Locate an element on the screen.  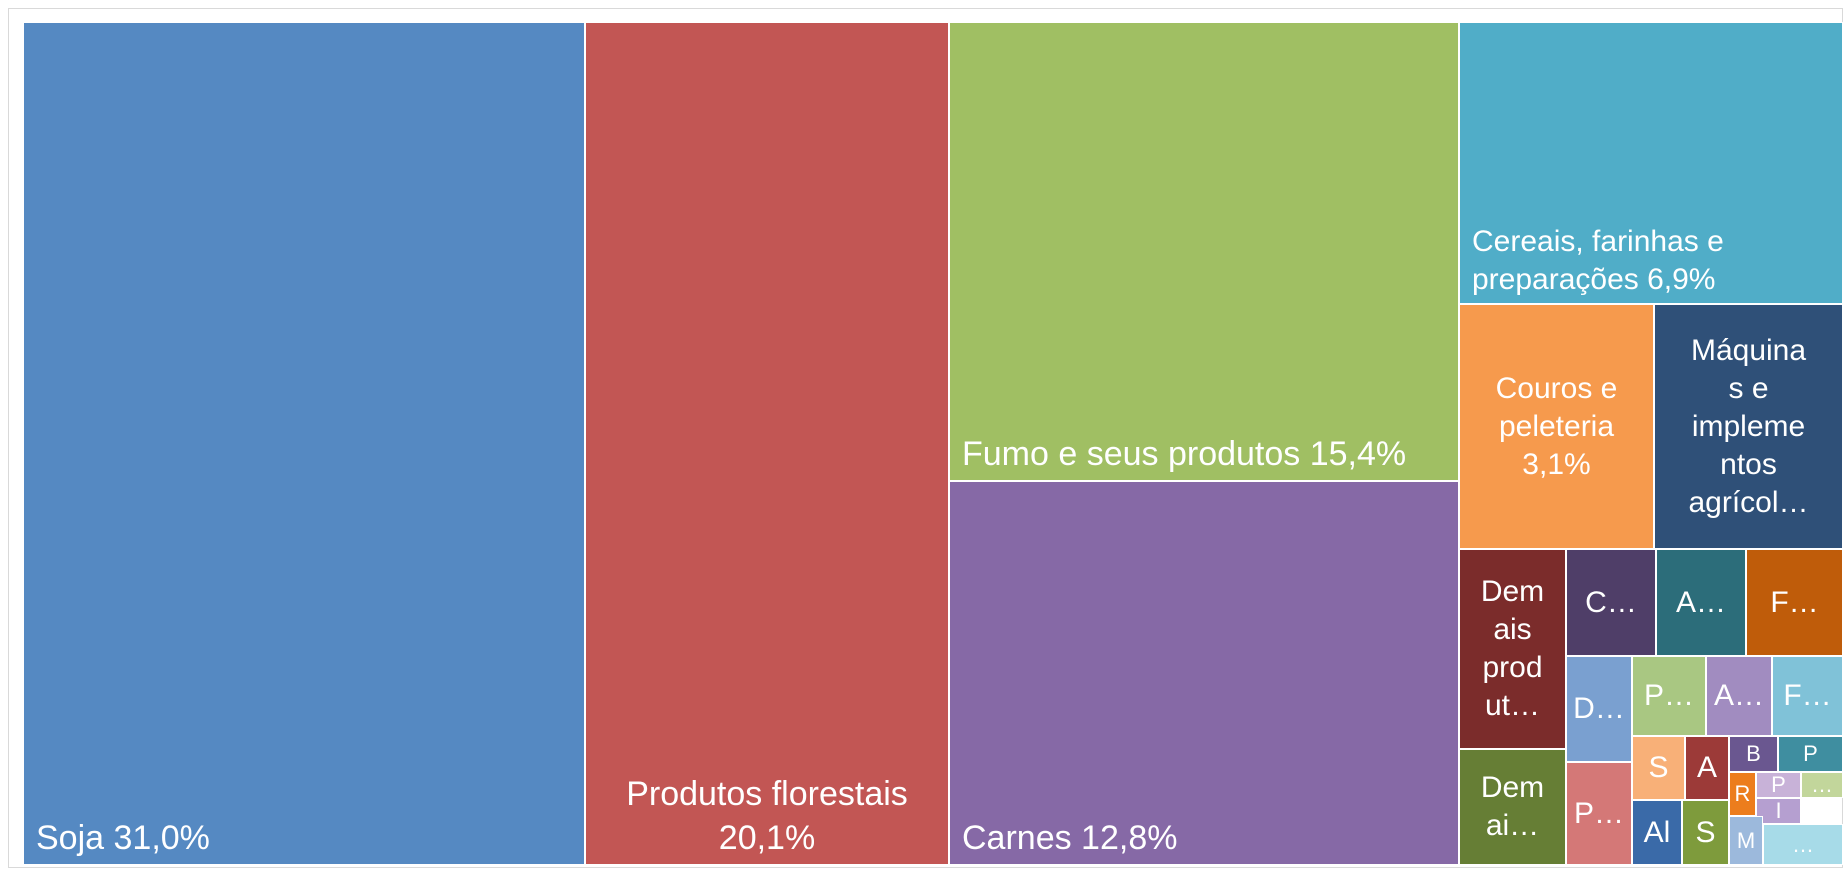
tile-p3-label: P is located at coordinates (1810, 753).